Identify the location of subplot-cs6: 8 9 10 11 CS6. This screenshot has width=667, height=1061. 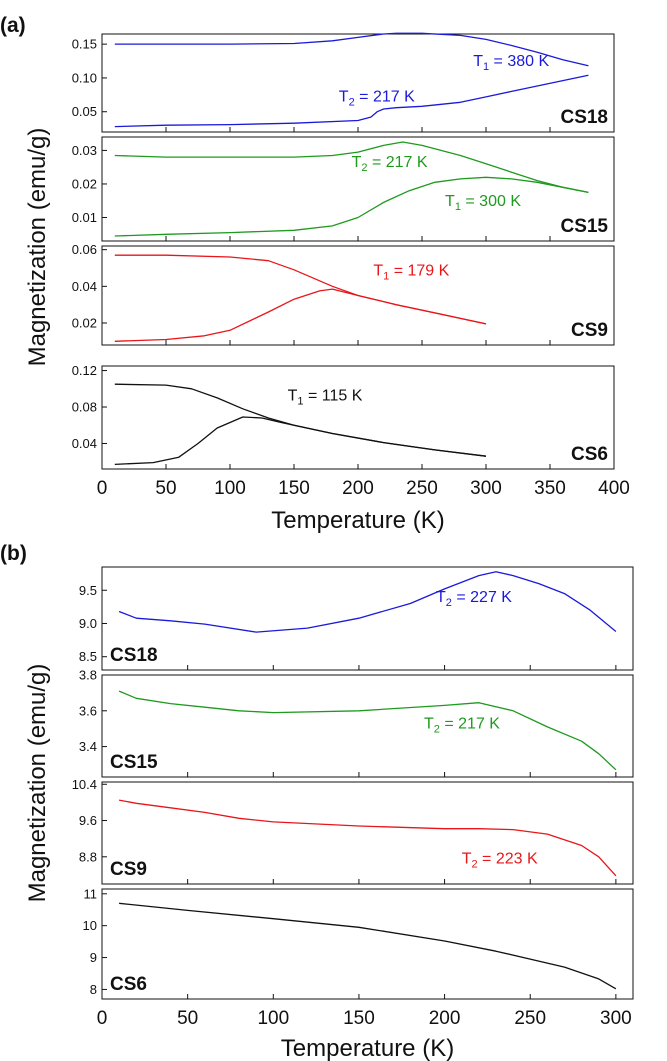
(358, 943).